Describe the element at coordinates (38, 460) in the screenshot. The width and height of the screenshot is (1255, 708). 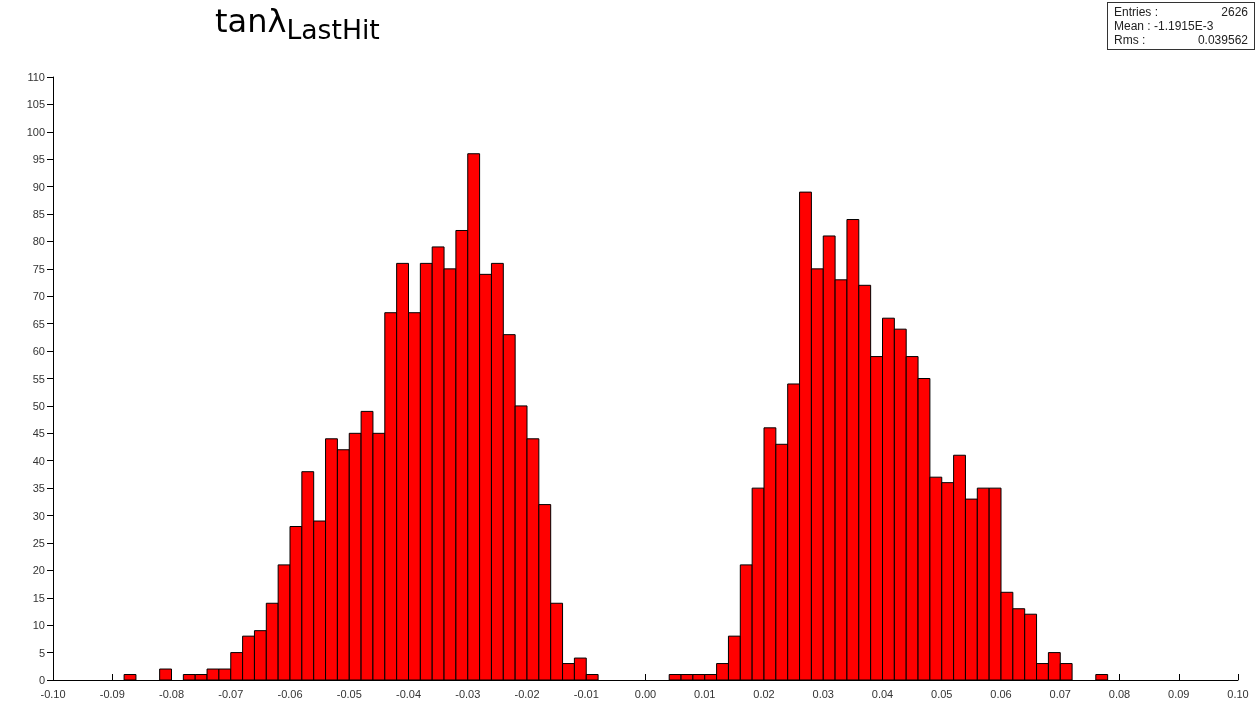
I see `y-tick-label: 40` at that location.